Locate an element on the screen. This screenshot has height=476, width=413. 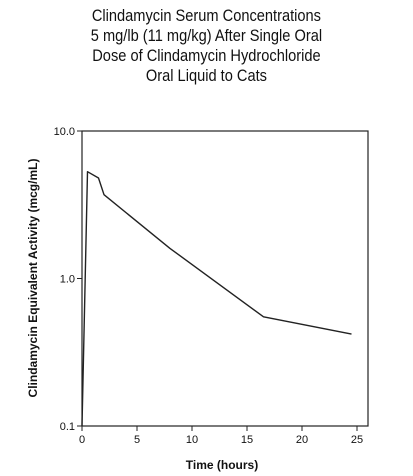
chart-title-line-4: Oral Liquid to Cats is located at coordinates (206, 75).